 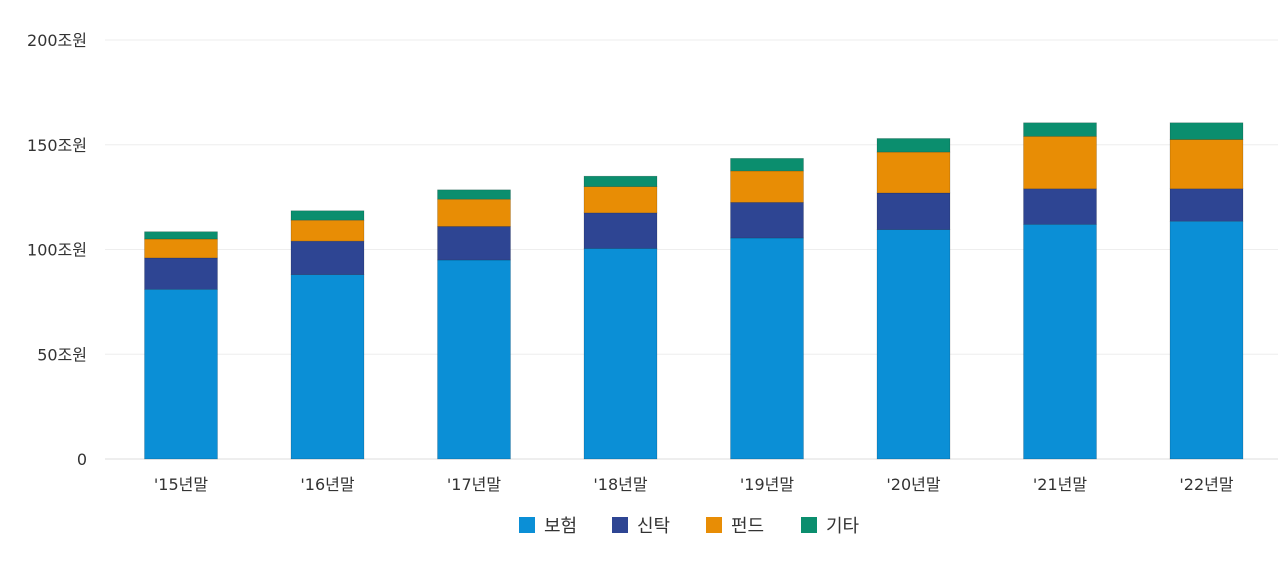 I want to click on legend-label: 신탁, so click(x=653, y=526).